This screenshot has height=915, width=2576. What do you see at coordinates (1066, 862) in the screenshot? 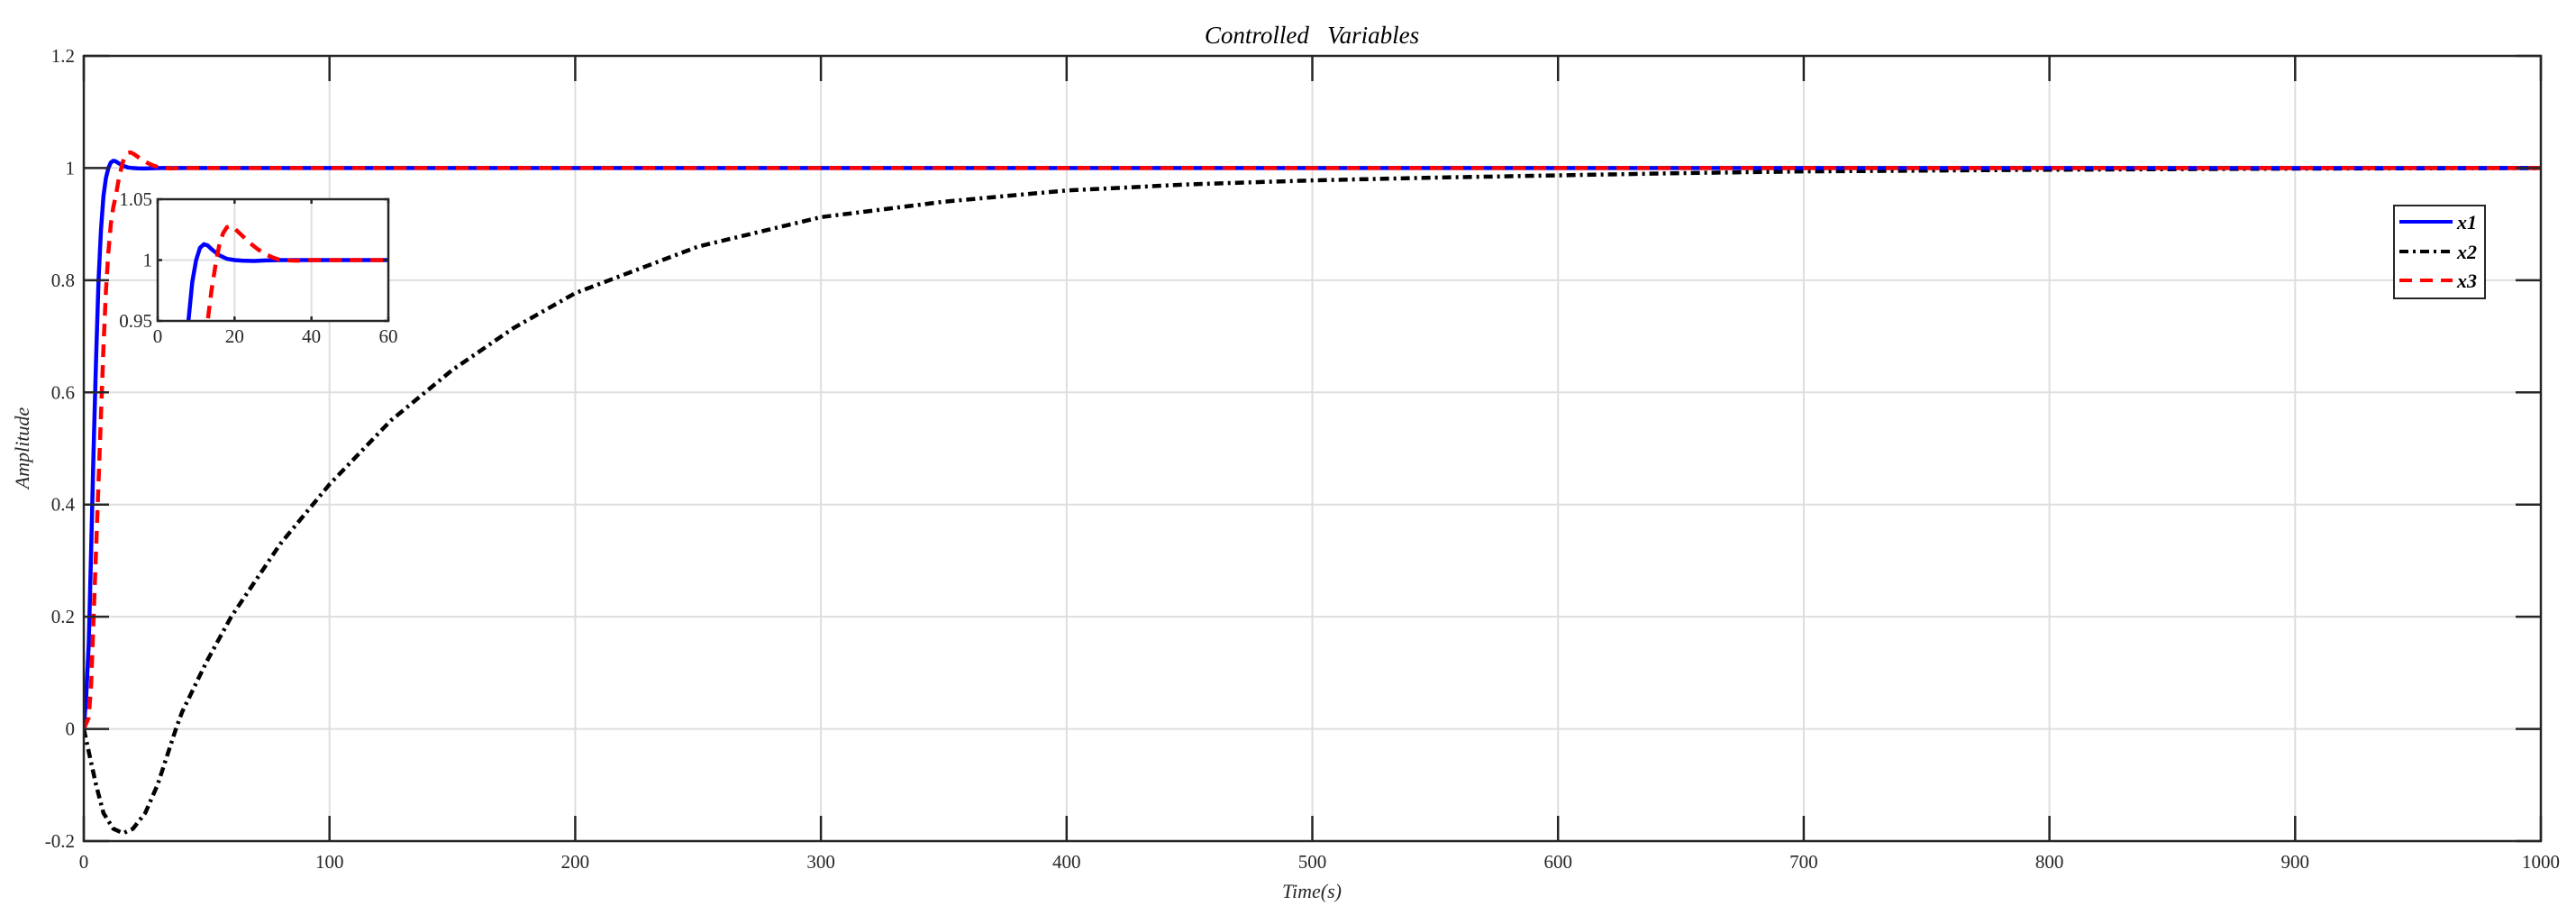
I see `x-tick-label: 400` at bounding box center [1066, 862].